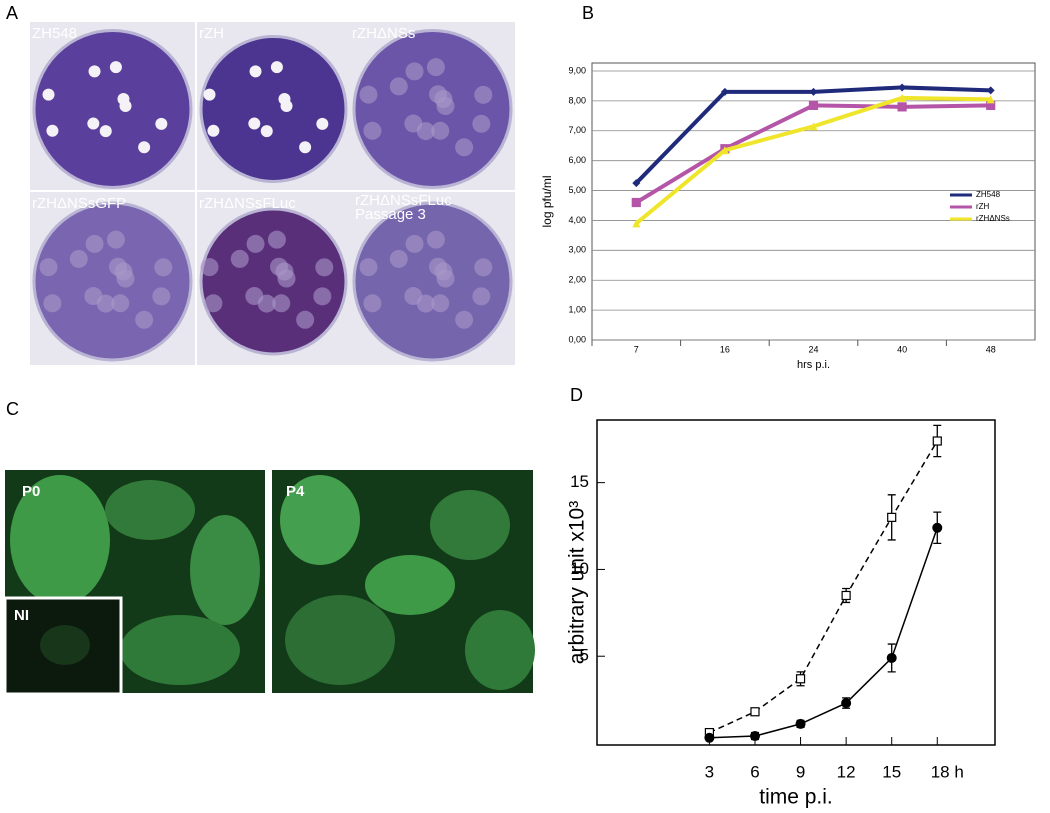 The image size is (1050, 813). What do you see at coordinates (211, 33) in the screenshot?
I see `plate-label: rZH` at bounding box center [211, 33].